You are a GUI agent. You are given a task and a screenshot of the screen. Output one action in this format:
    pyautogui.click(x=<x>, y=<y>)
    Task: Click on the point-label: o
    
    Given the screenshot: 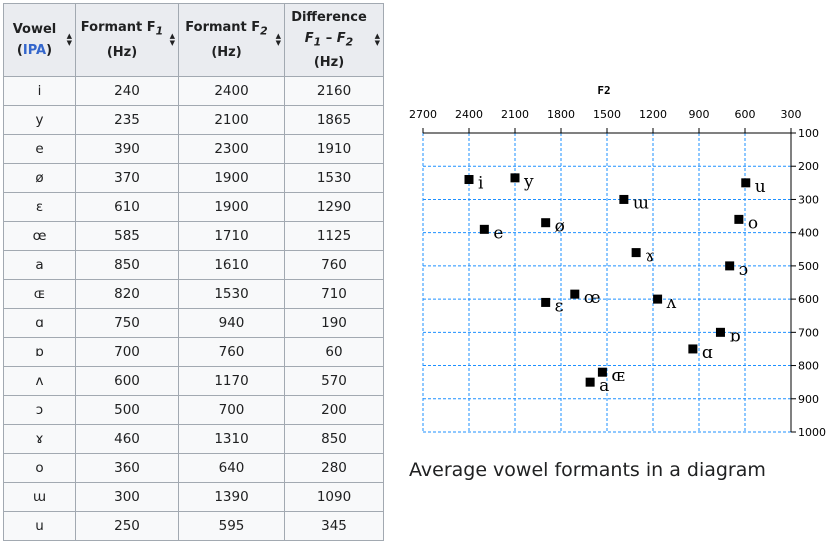 What is the action you would take?
    pyautogui.click(x=753, y=223)
    